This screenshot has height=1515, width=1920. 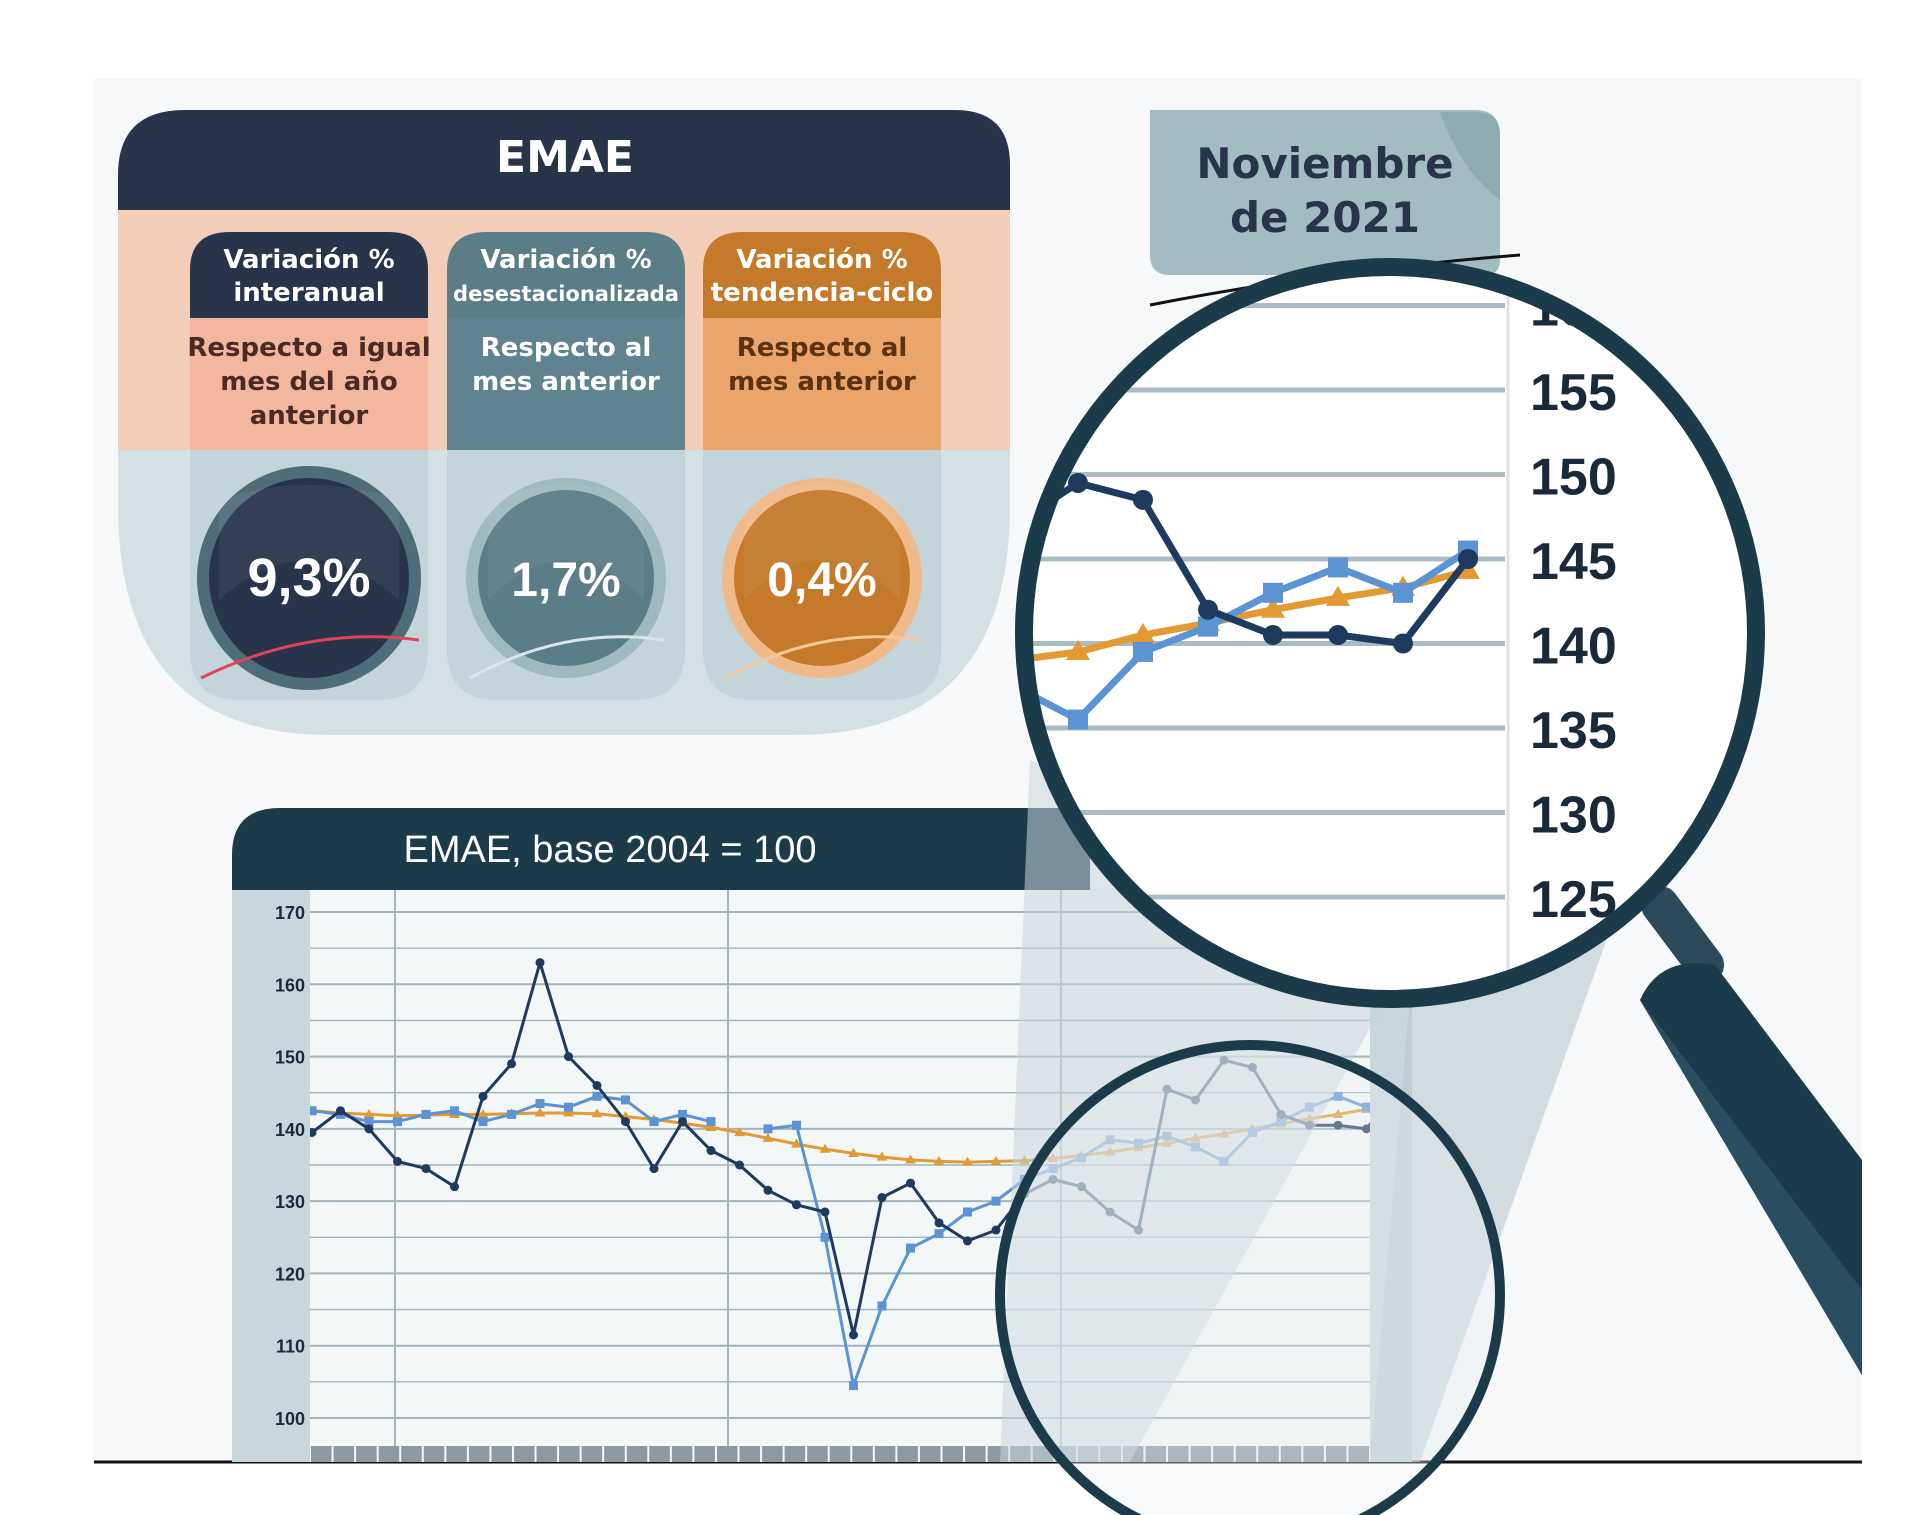 I want to click on chart-title: EMAE, base 2004 = 100, so click(x=609, y=850).